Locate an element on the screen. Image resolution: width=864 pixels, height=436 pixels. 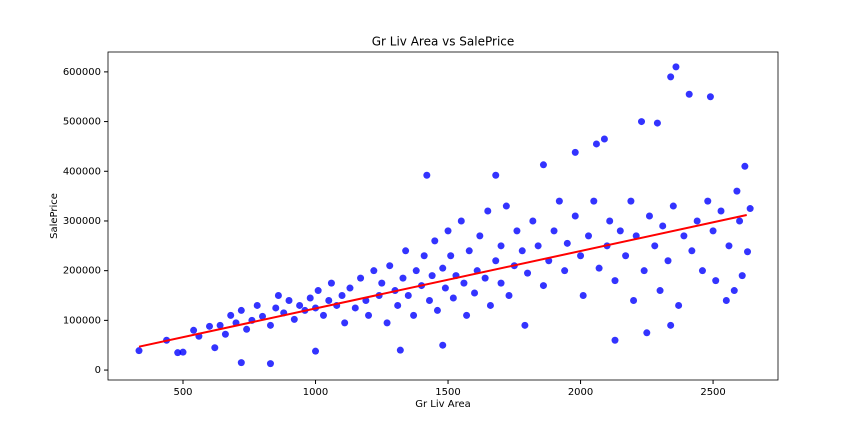
y-tick-label: 500000 is located at coordinates (82, 122).